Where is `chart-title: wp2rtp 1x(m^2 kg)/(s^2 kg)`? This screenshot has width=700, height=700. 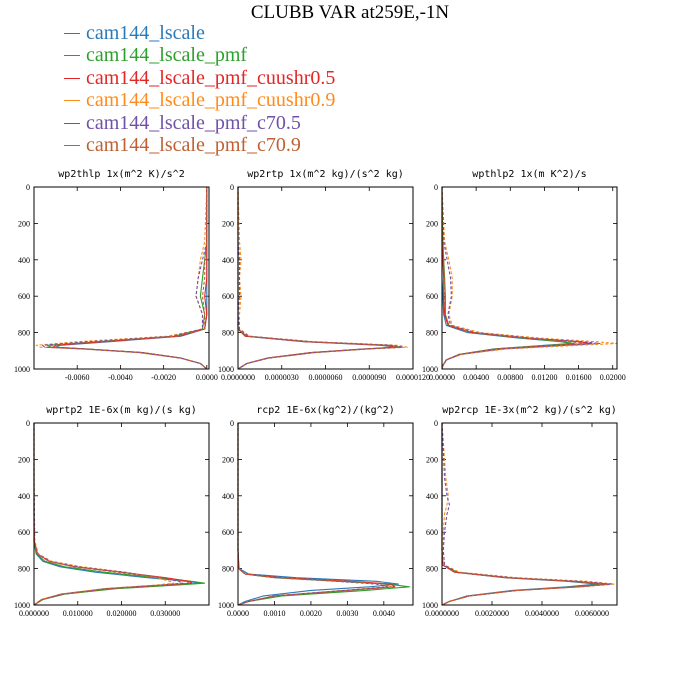 chart-title: wp2rtp 1x(m^2 kg)/(s^2 kg) is located at coordinates (325, 174).